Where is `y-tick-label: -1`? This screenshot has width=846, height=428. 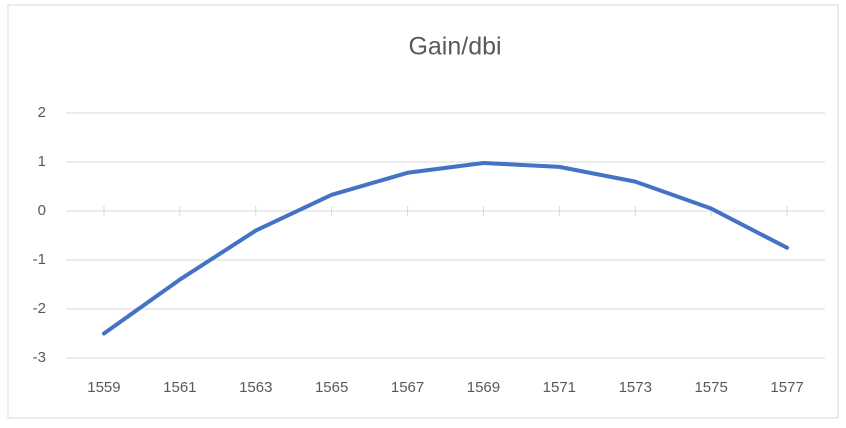
y-tick-label: -1 is located at coordinates (39, 259).